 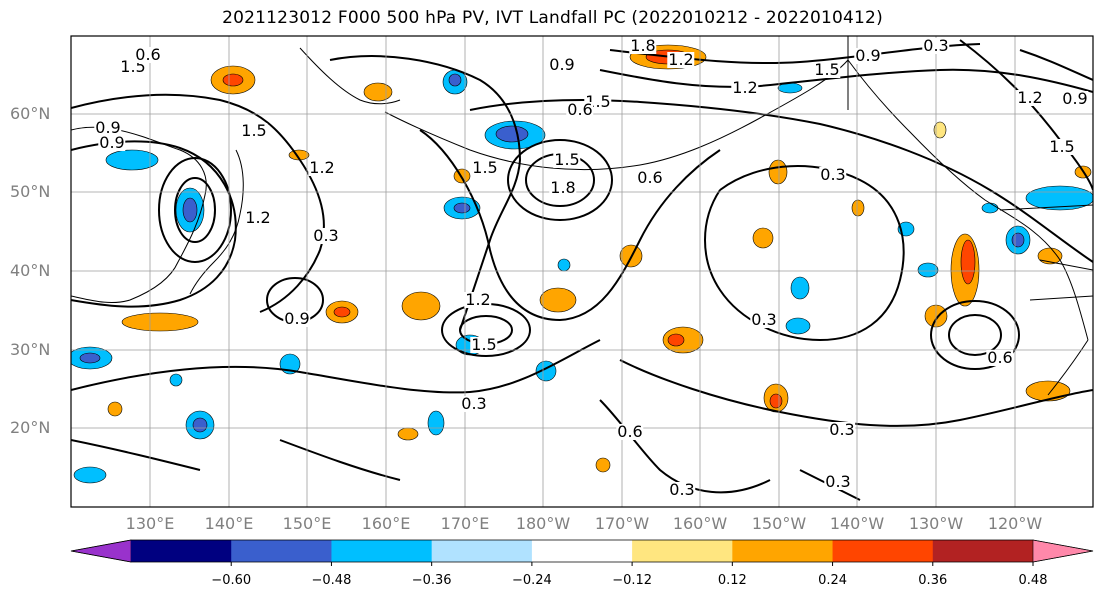 I want to click on colorbar-tick-label: −0.48, so click(x=331, y=580).